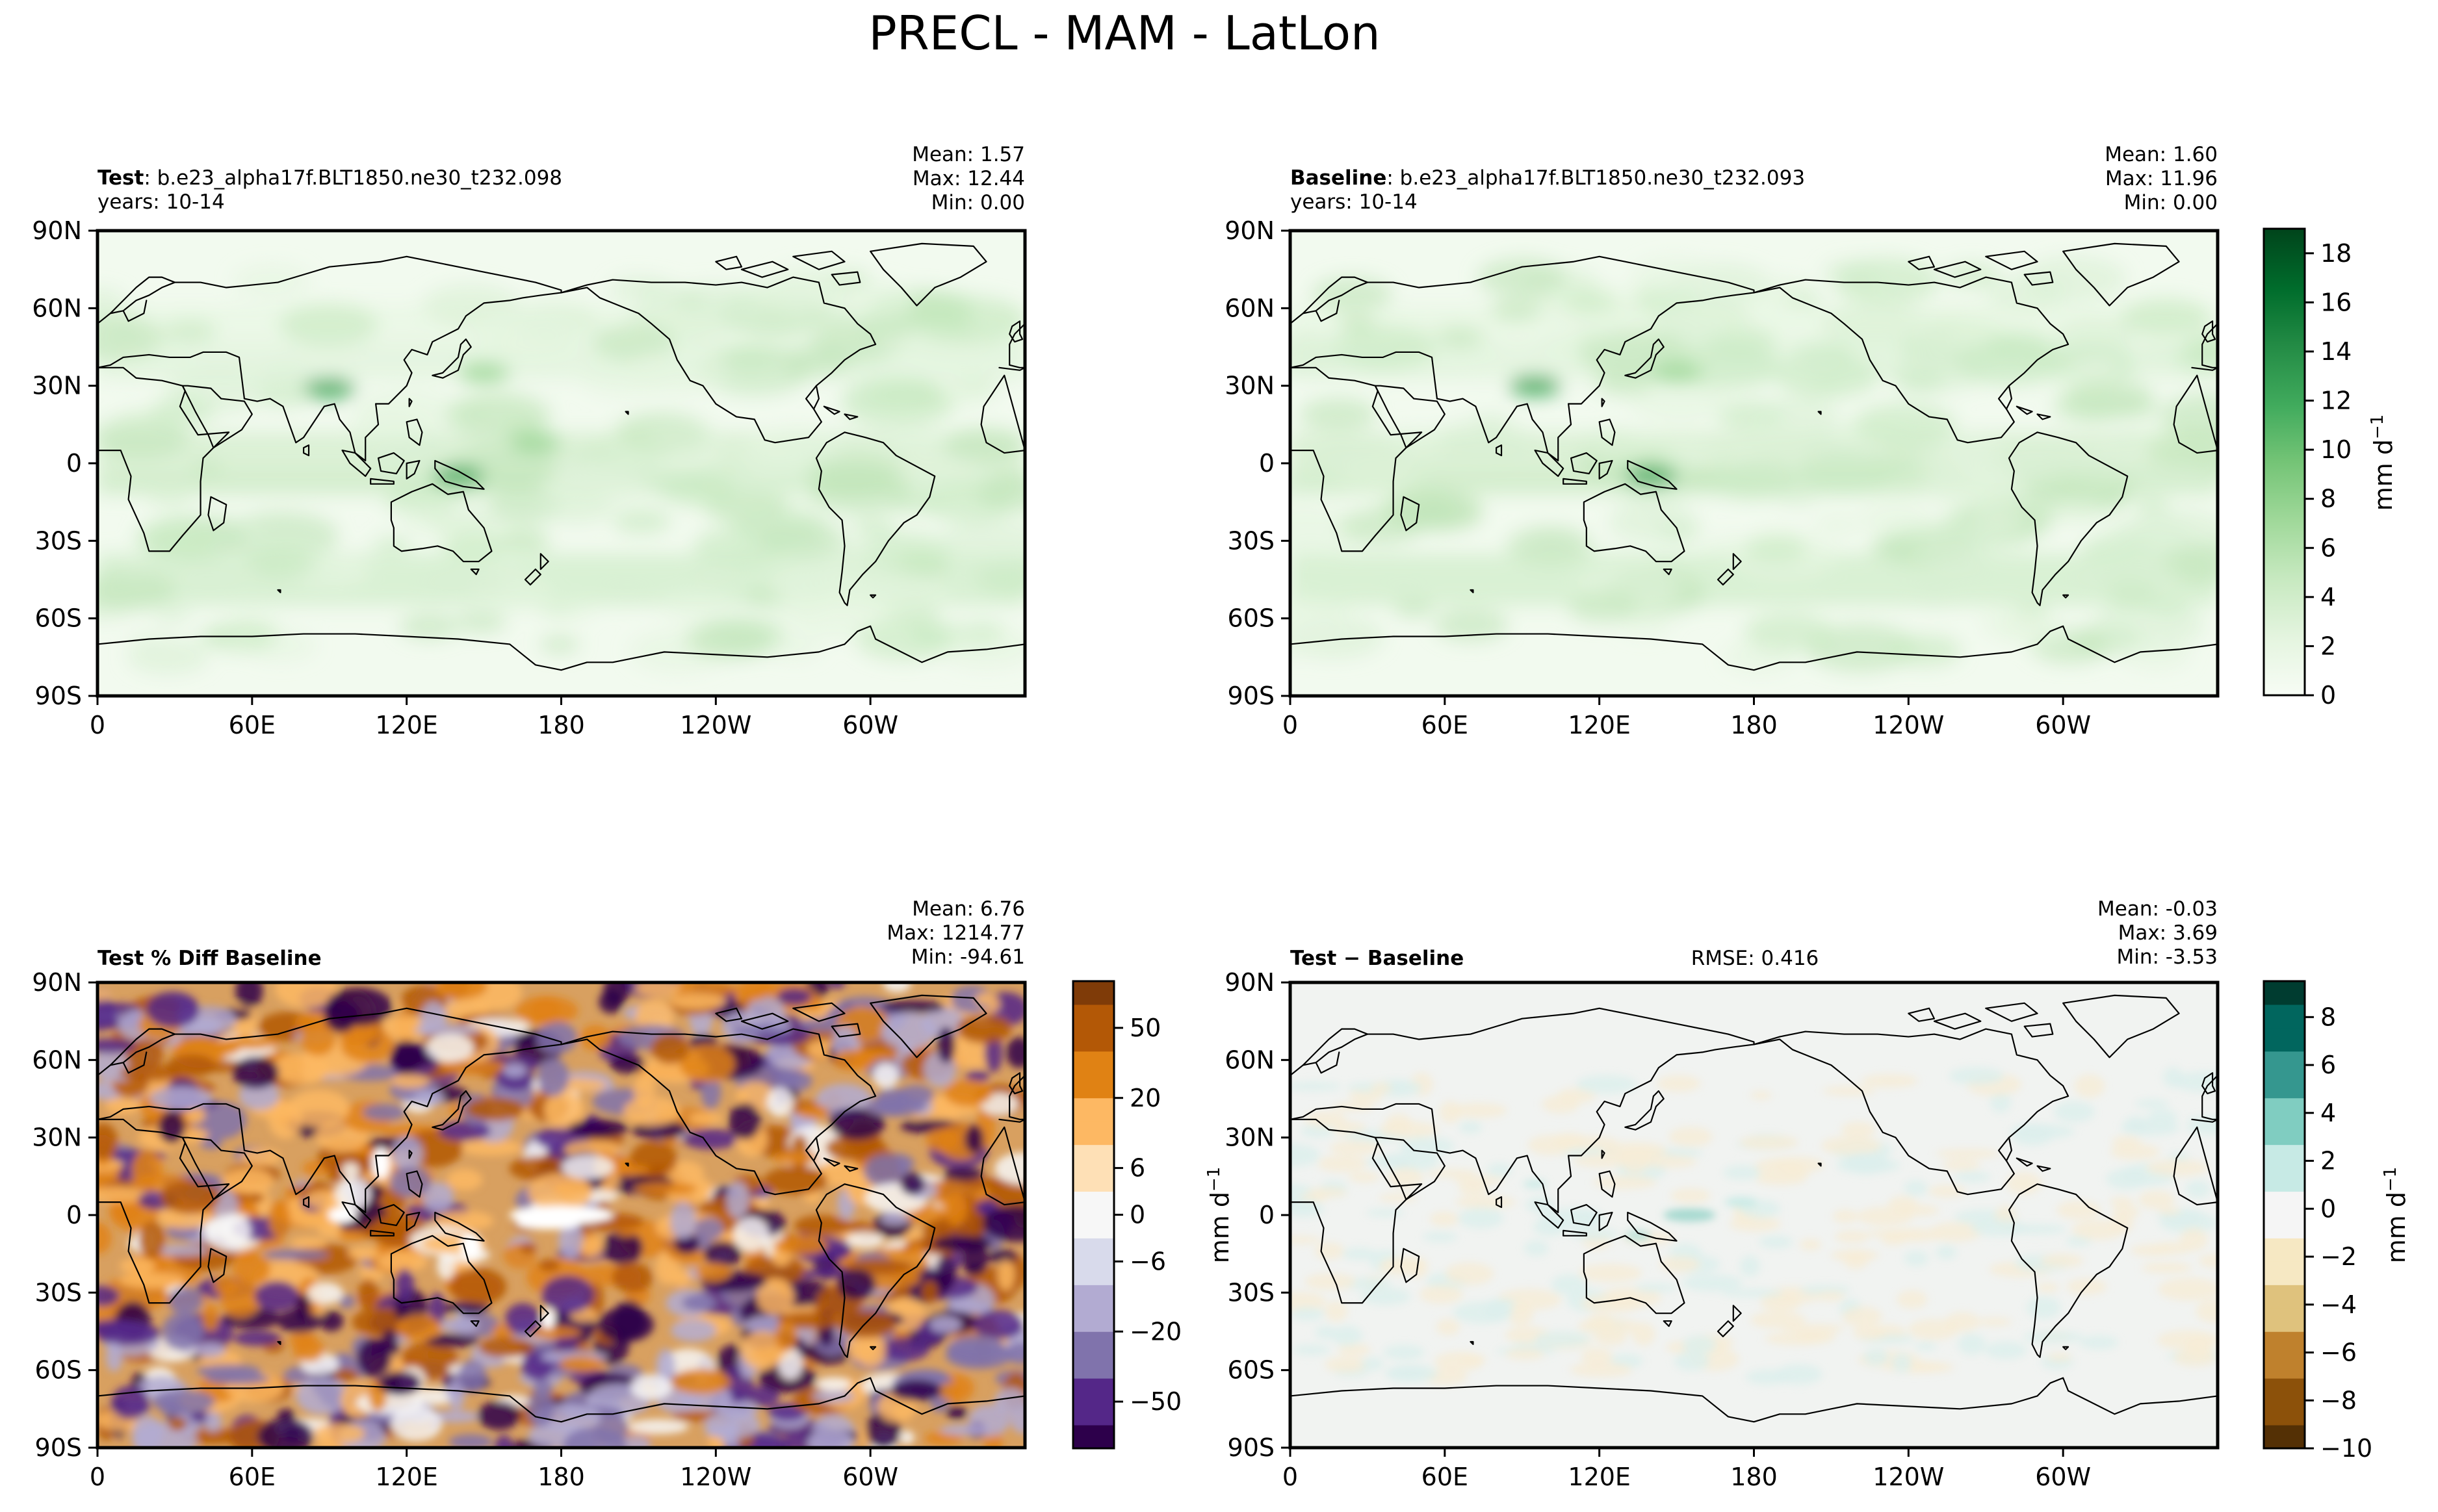  I want to click on stat-min: Min: 0.00, so click(2171, 202).